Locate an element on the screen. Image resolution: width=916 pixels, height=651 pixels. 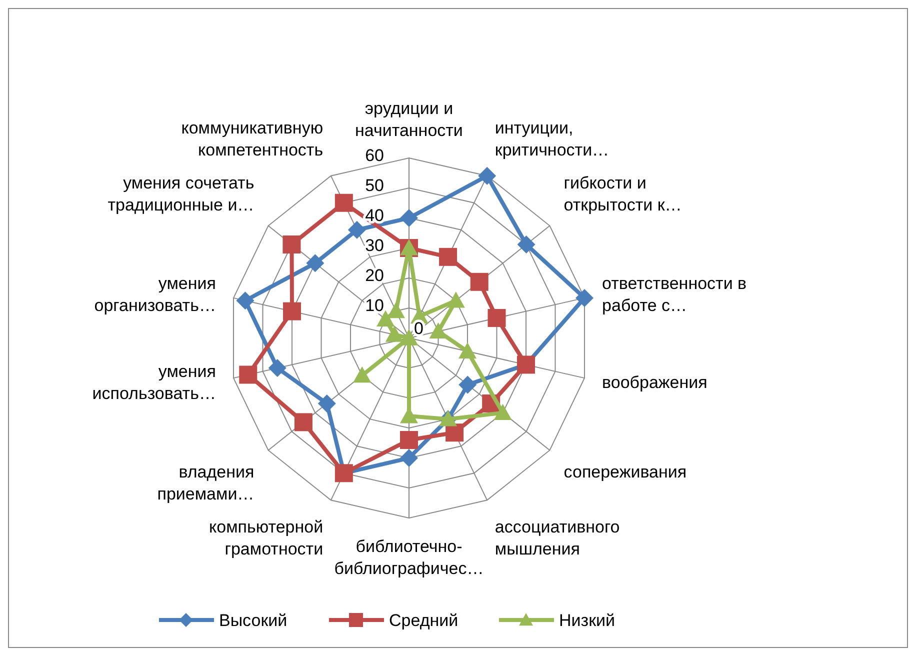
spoke-label: ассоциативного мышления is located at coordinates (557, 537).